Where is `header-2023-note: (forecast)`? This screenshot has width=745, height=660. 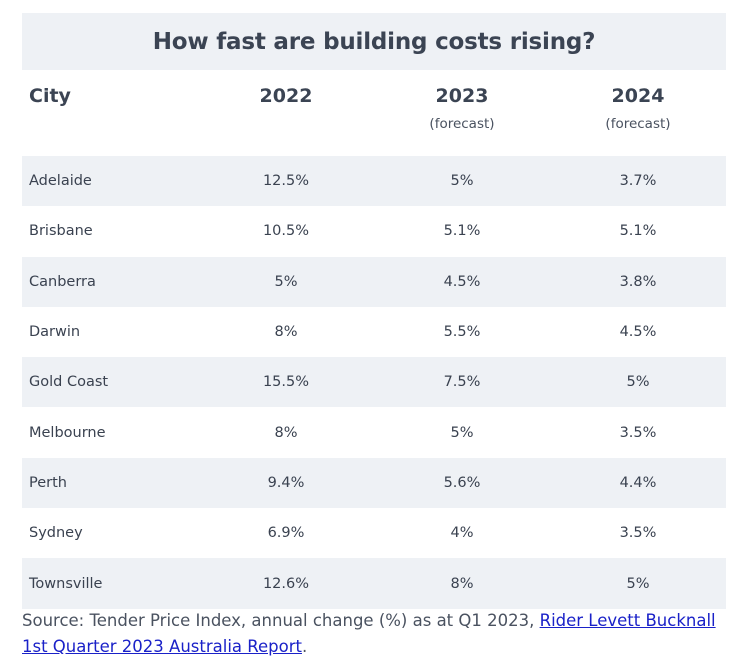 header-2023-note: (forecast) is located at coordinates (462, 124).